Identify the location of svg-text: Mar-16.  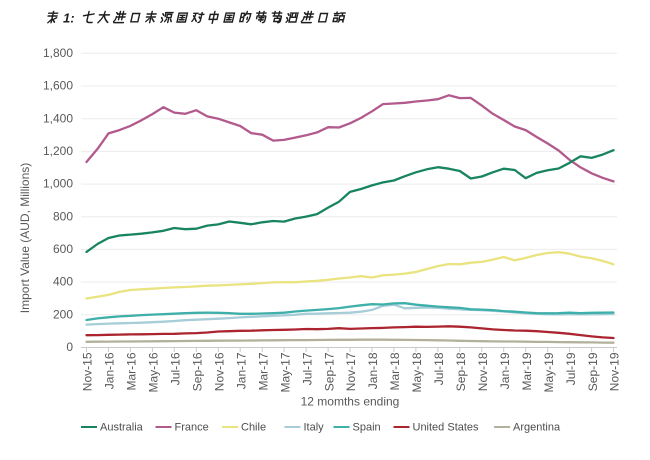
(132, 371).